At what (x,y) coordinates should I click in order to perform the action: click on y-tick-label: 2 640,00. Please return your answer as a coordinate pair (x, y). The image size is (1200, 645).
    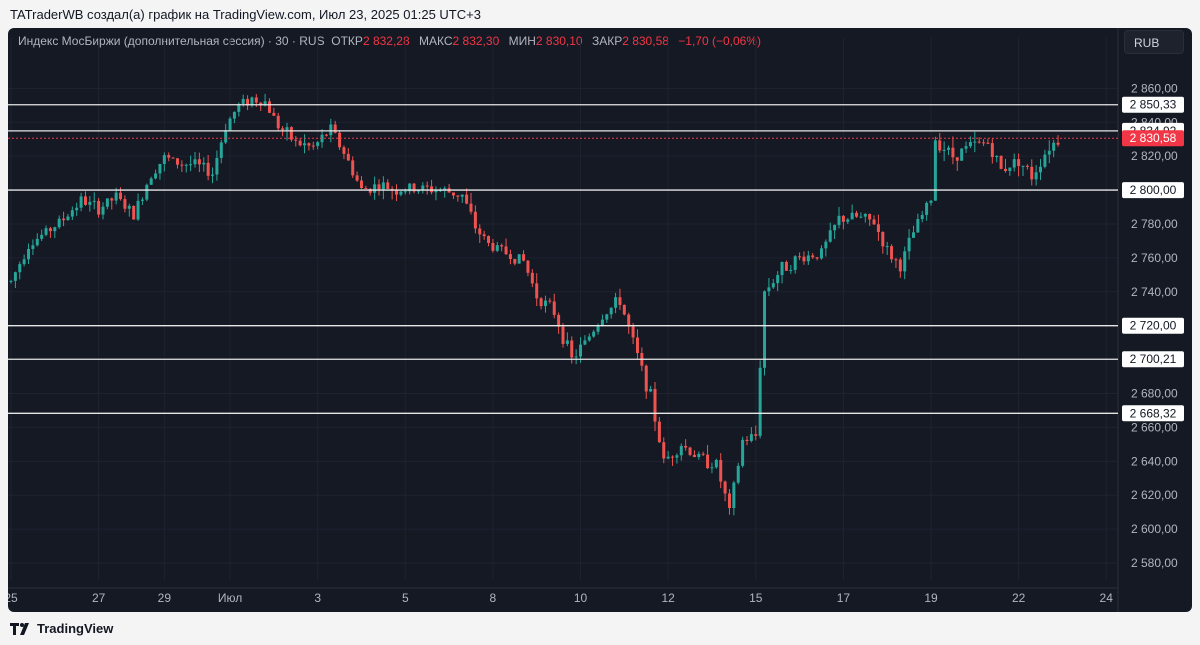
    Looking at the image, I should click on (1154, 461).